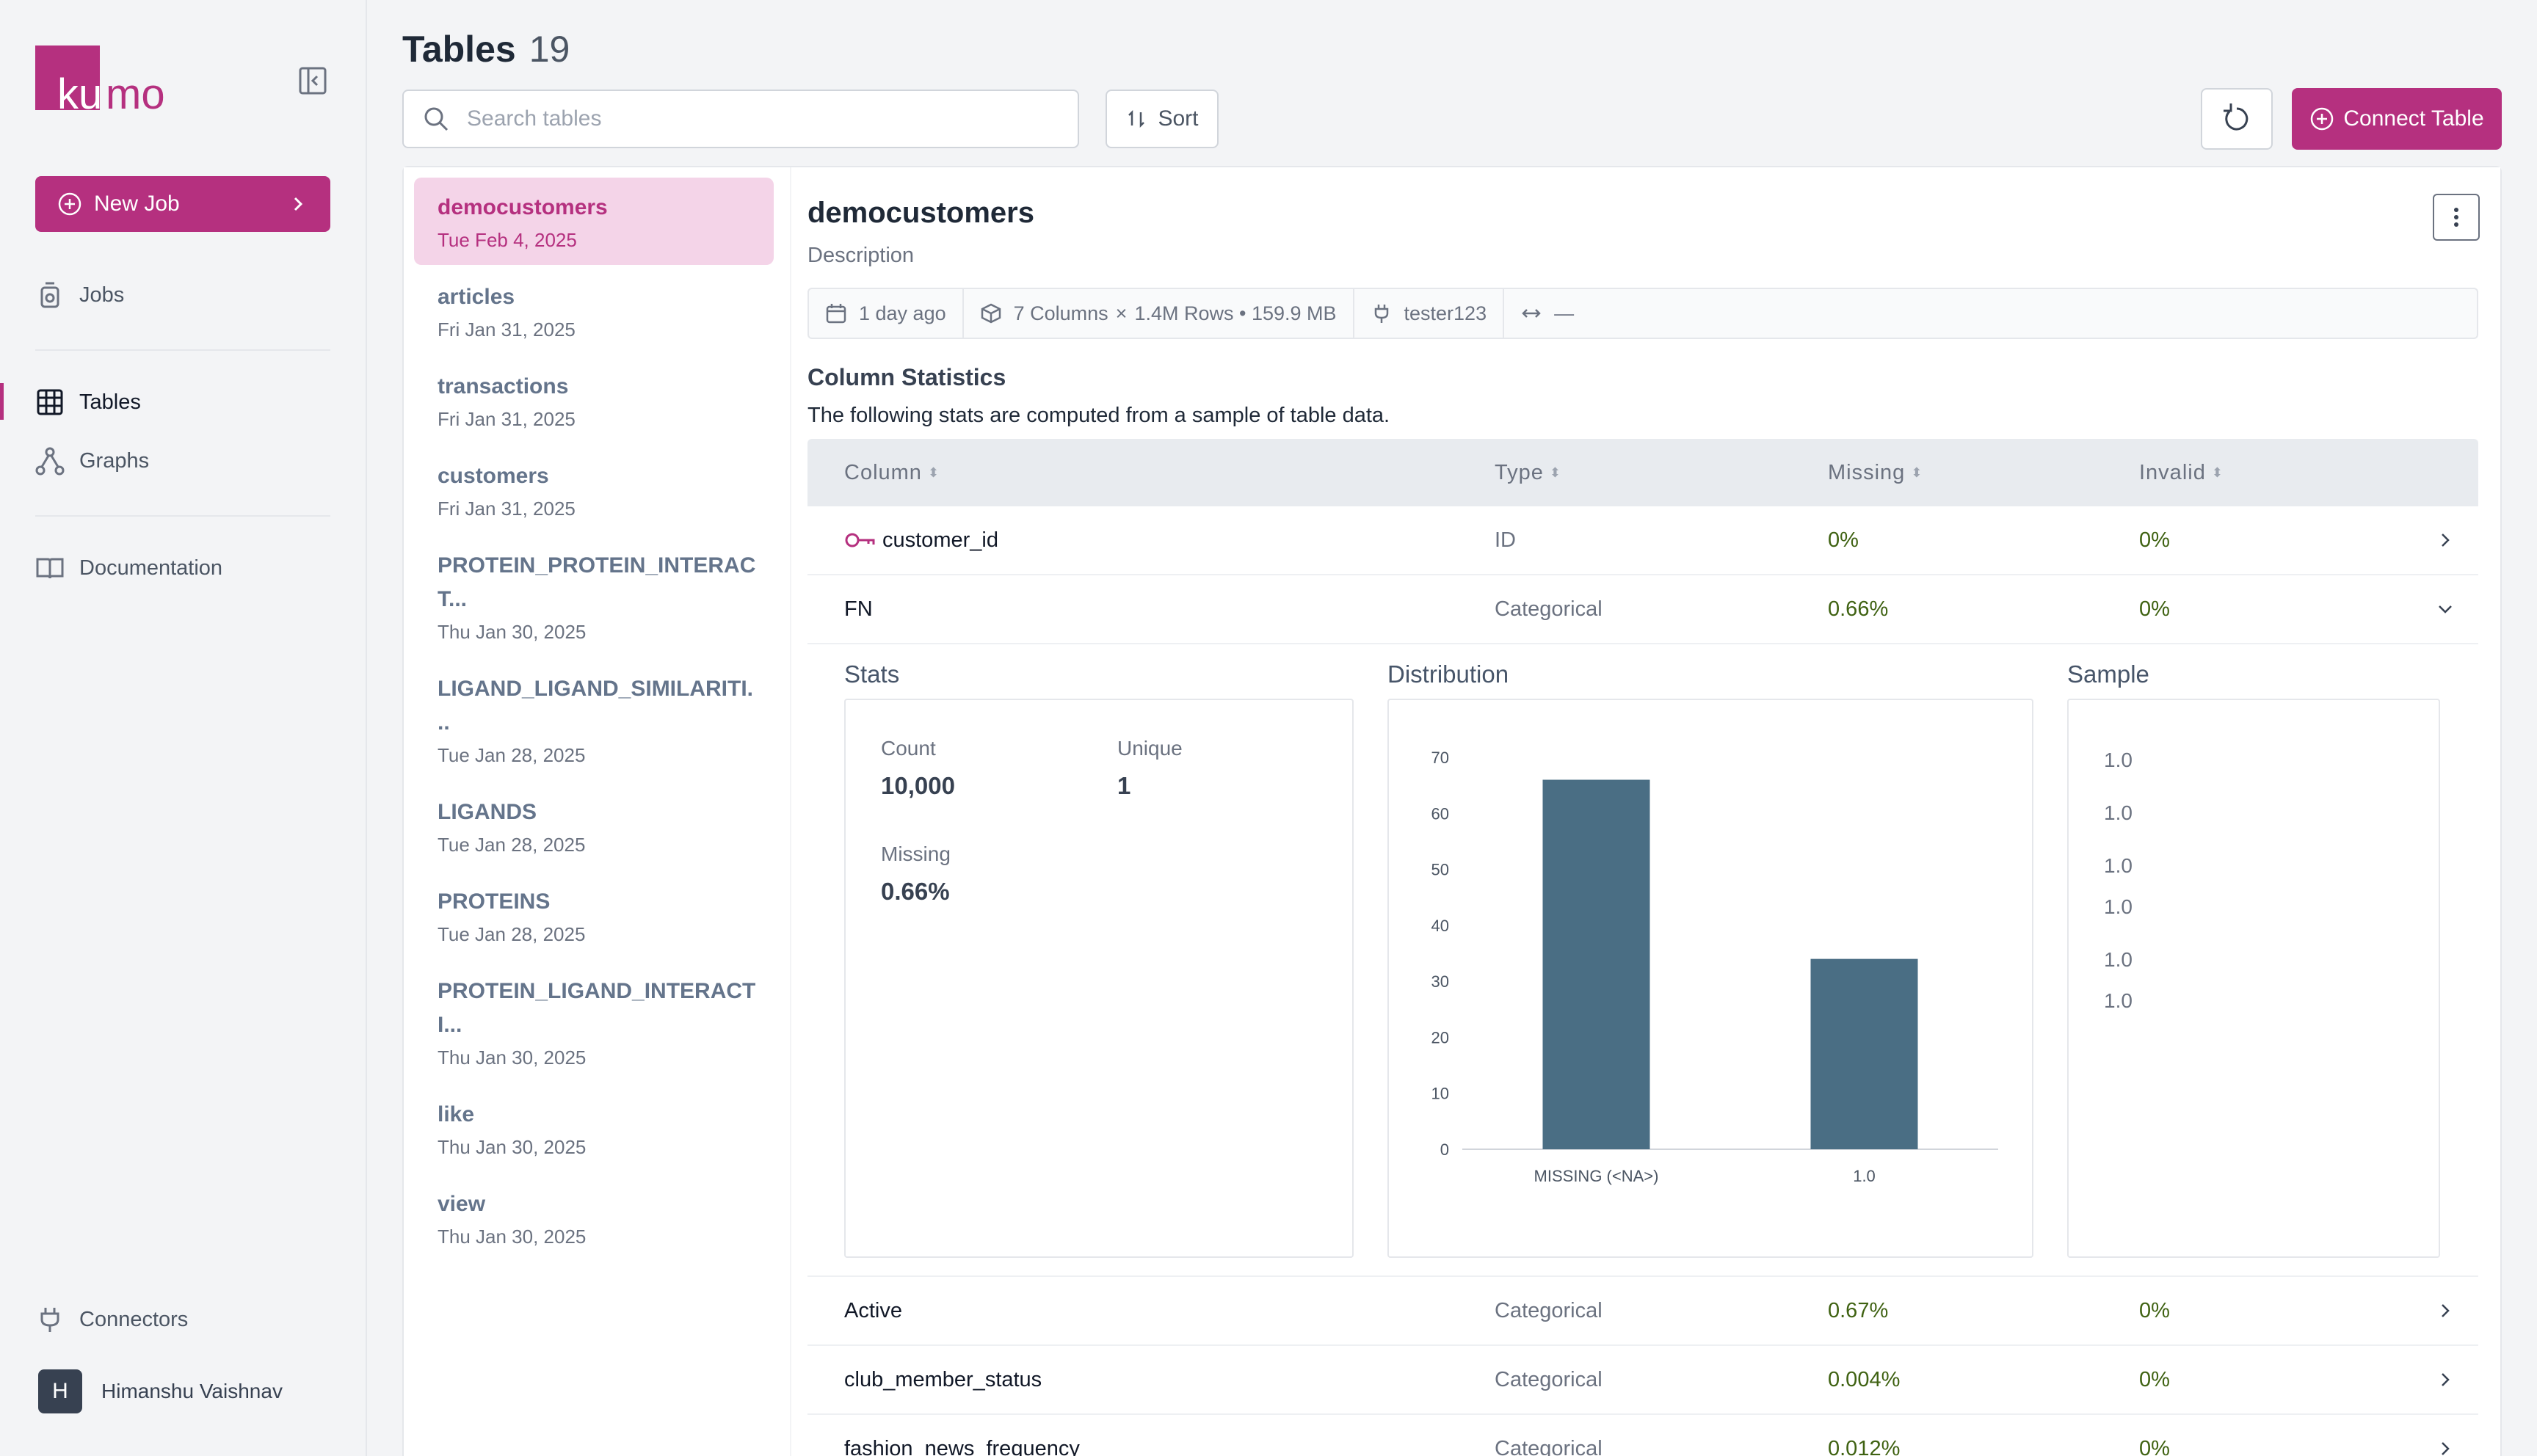  What do you see at coordinates (1642, 1312) in the screenshot?
I see `table-row: Active Categorical 0.67% 0%` at bounding box center [1642, 1312].